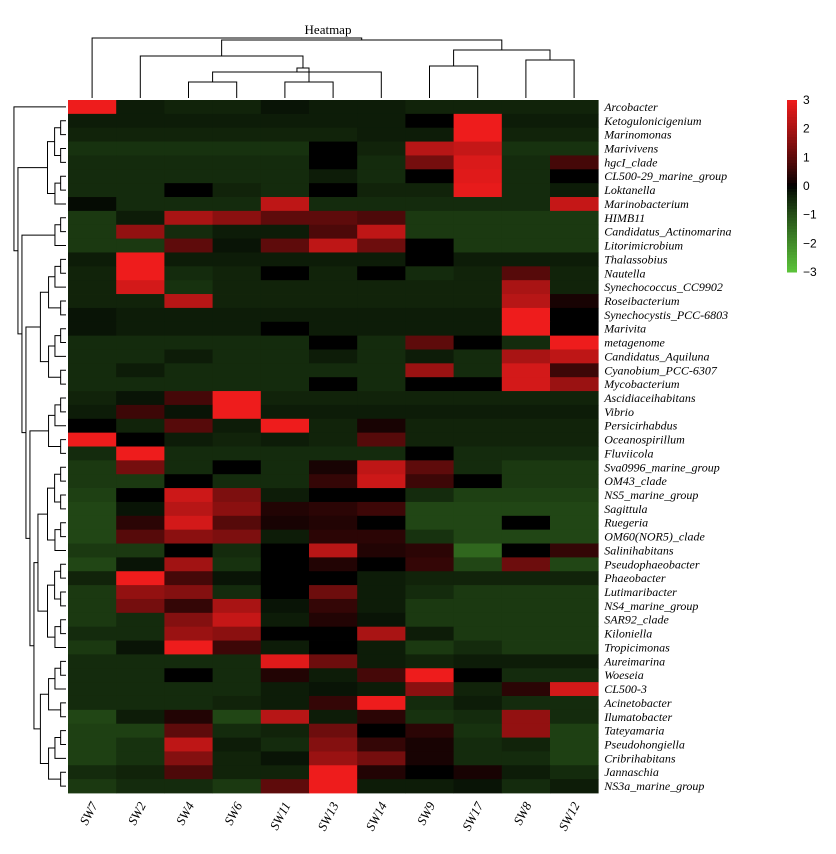  Describe the element at coordinates (667, 232) in the screenshot. I see `row-label: Candidatus_Actinomarina` at that location.